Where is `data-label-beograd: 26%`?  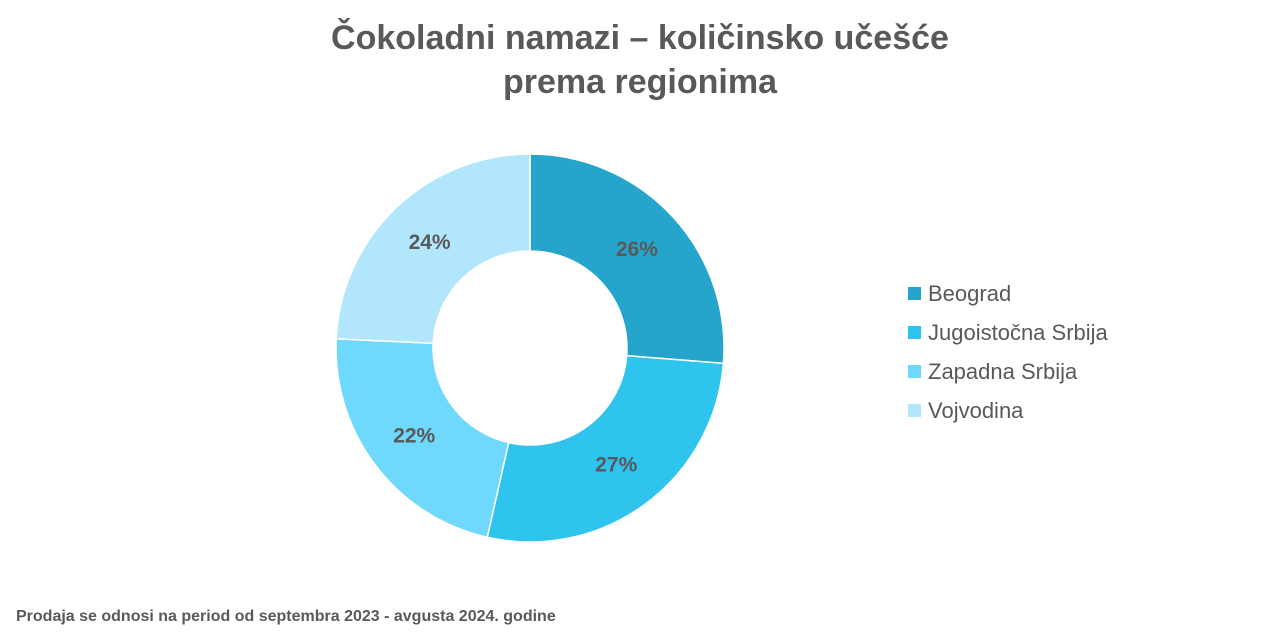
data-label-beograd: 26% is located at coordinates (637, 249).